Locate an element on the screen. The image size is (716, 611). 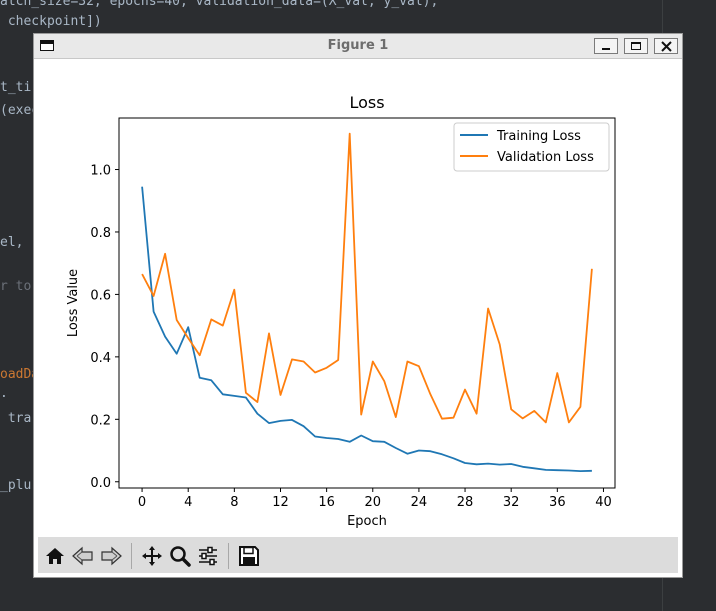
code-line: t_ti is located at coordinates (16, 87).